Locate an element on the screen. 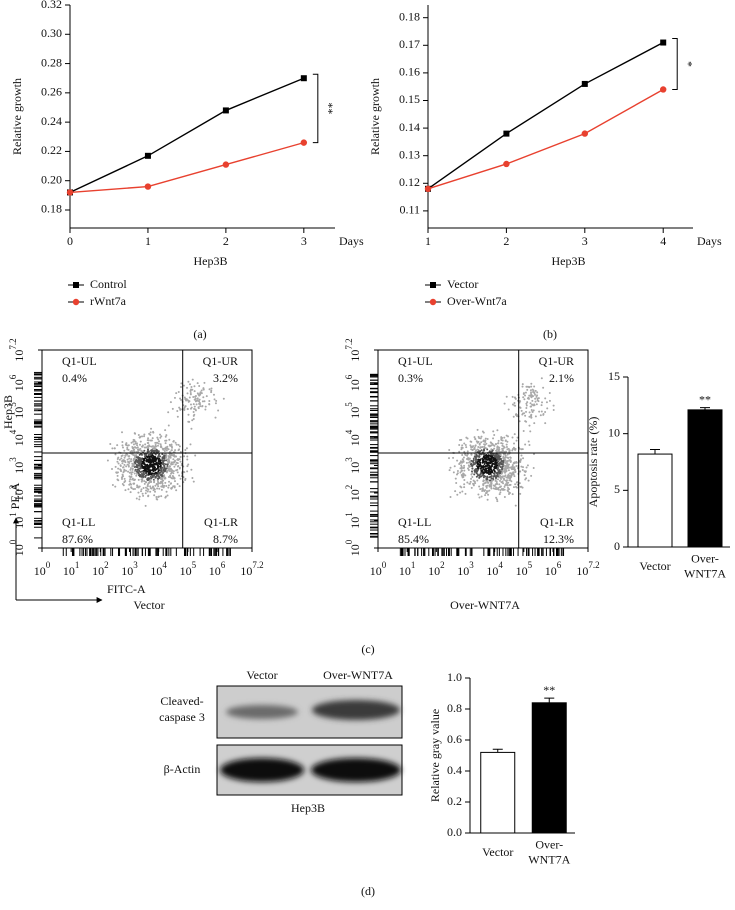  blot-band is located at coordinates (356, 770).